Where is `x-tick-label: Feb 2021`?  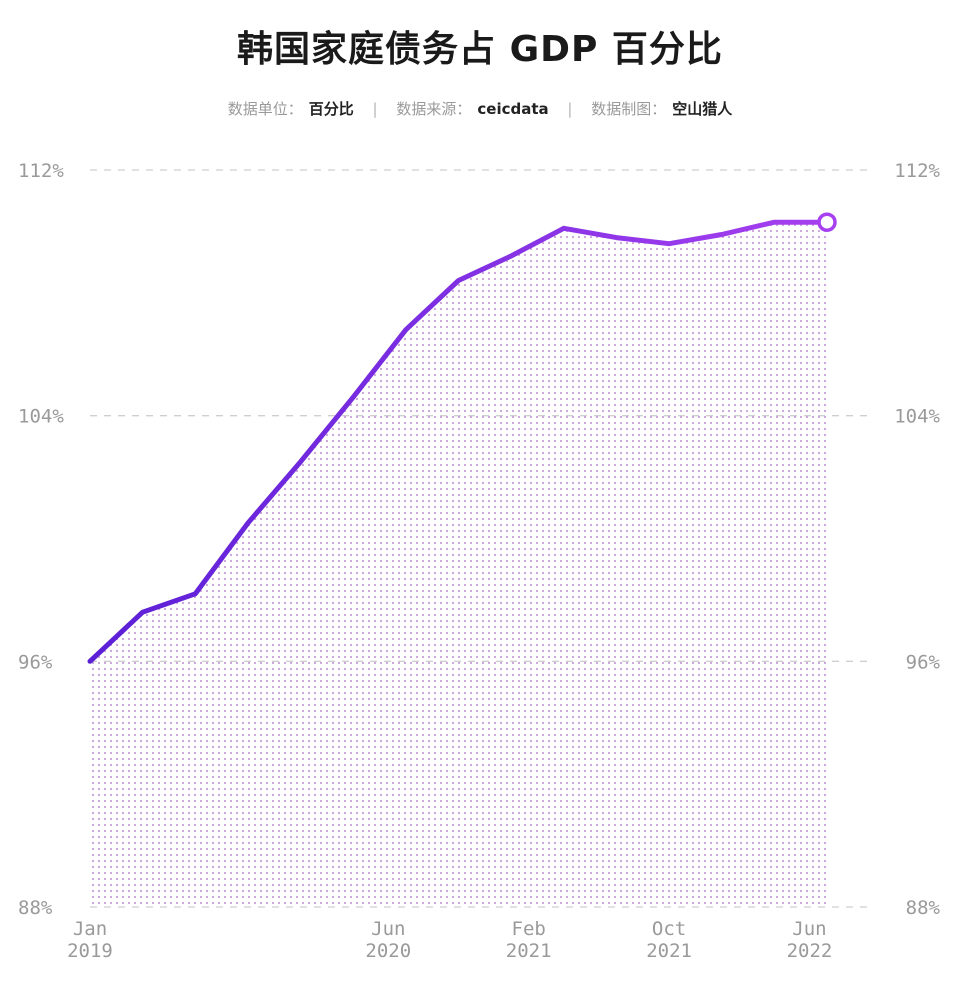
x-tick-label: Feb 2021 is located at coordinates (529, 940).